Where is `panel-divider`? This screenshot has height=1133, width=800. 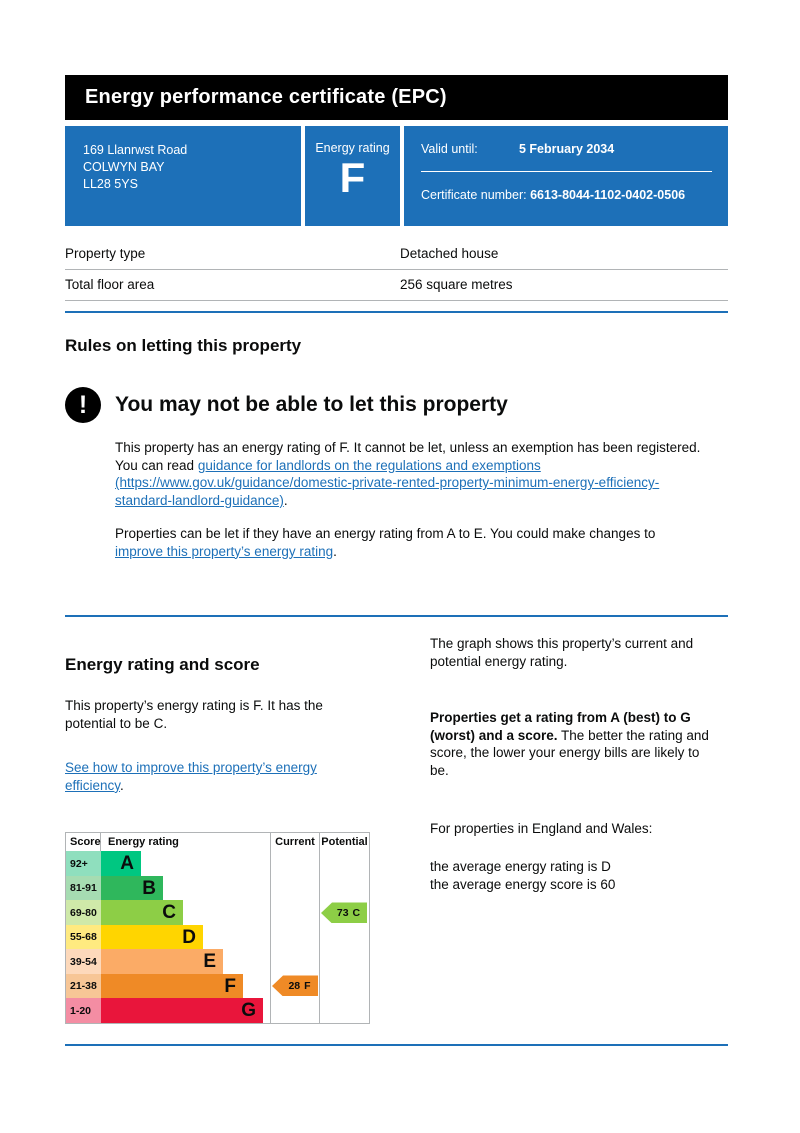
panel-divider is located at coordinates (566, 171).